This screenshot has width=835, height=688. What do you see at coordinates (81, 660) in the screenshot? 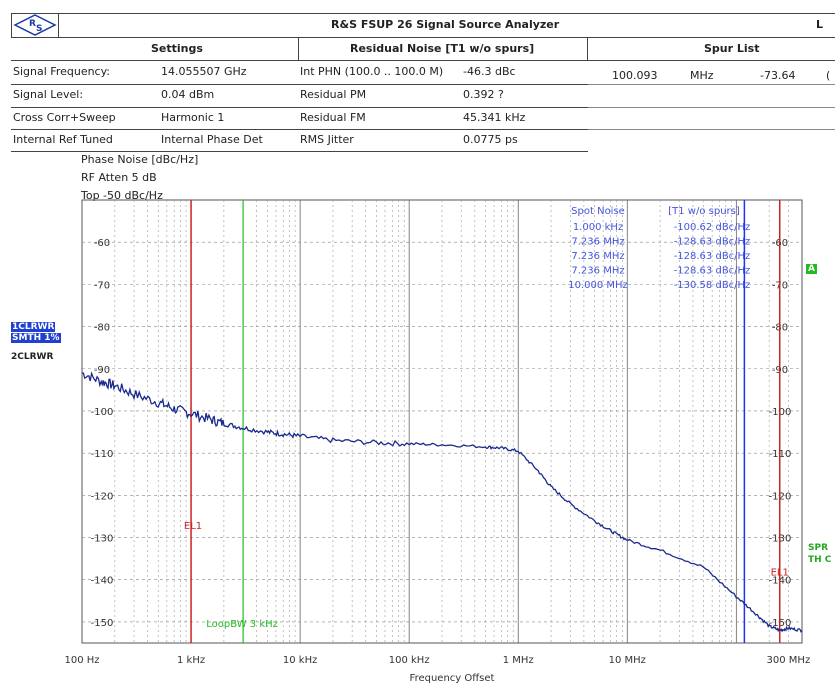
I see `x-tick-label: 100 Hz` at bounding box center [81, 660].